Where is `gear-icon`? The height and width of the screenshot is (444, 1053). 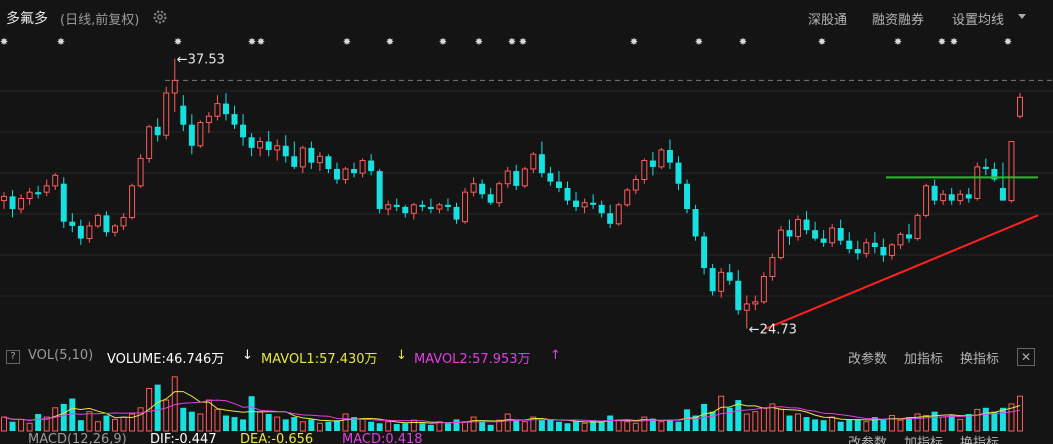 gear-icon is located at coordinates (160, 17).